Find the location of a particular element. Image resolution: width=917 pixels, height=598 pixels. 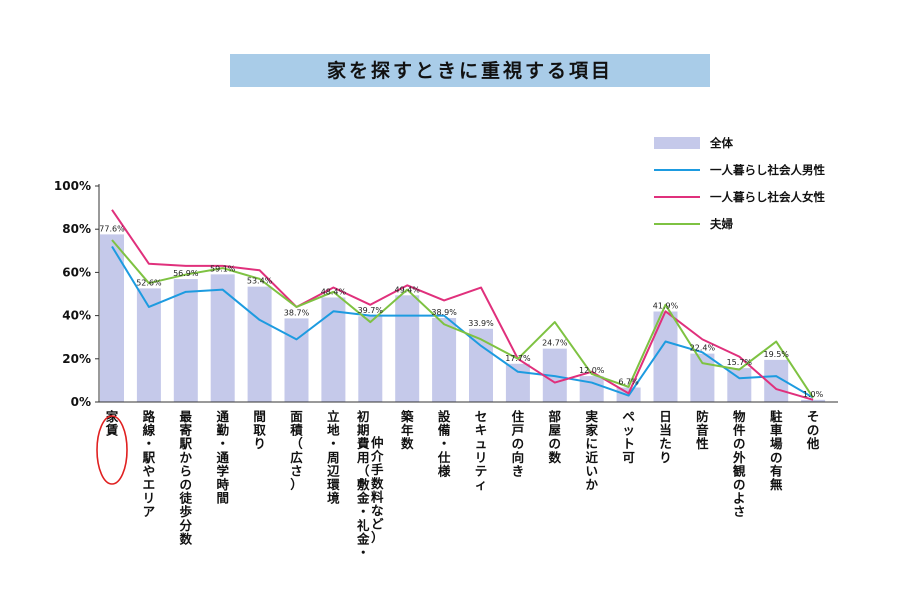

chart-title: 家を探すときに重視する項目 is located at coordinates (470, 70).